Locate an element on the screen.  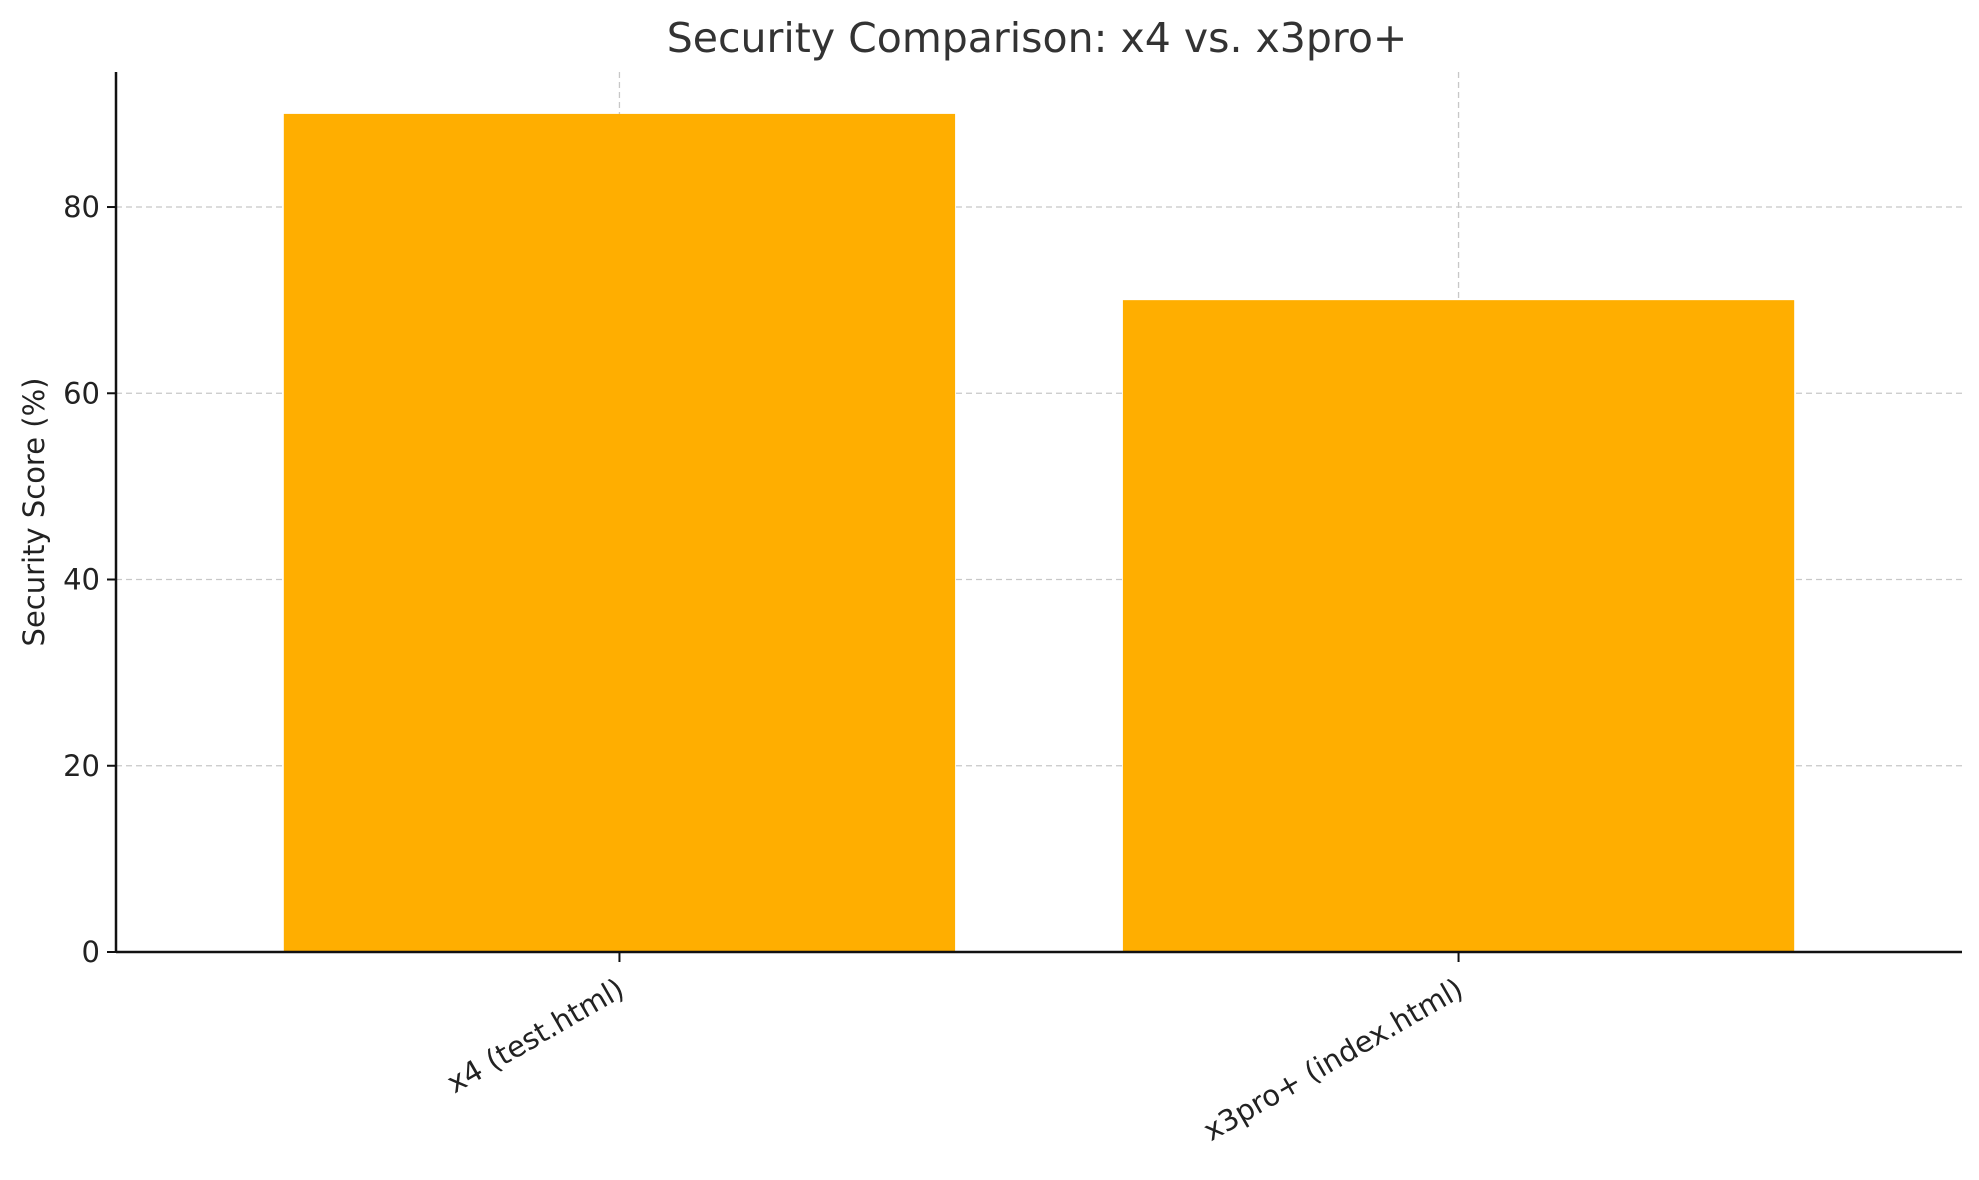
y-tick-label: 40 is located at coordinates (81, 580).